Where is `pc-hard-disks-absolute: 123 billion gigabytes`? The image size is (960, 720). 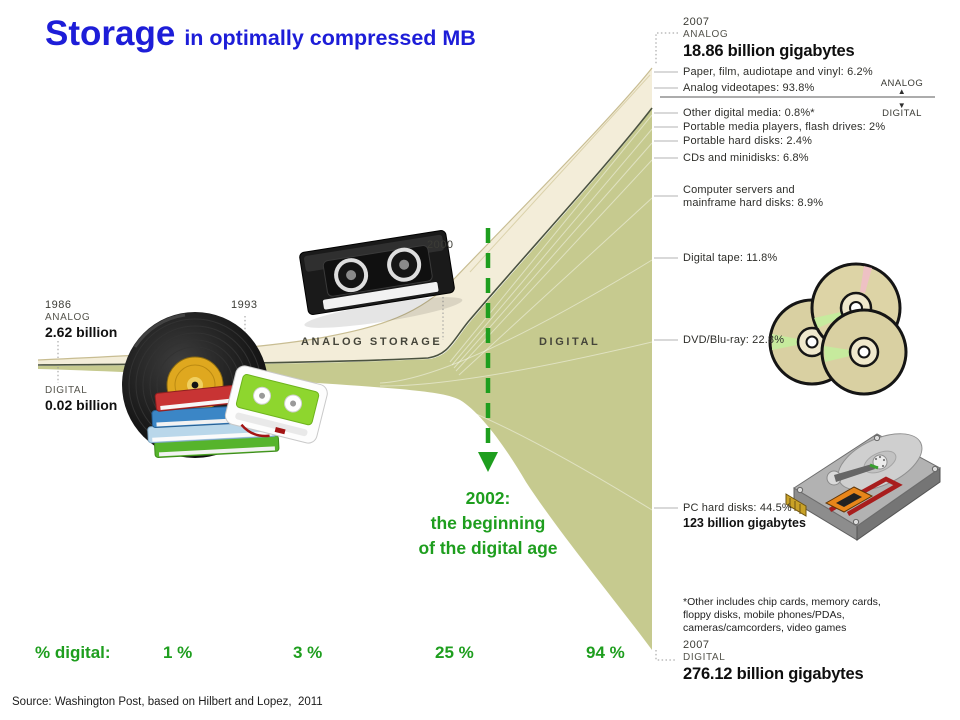 pc-hard-disks-absolute: 123 billion gigabytes is located at coordinates (744, 523).